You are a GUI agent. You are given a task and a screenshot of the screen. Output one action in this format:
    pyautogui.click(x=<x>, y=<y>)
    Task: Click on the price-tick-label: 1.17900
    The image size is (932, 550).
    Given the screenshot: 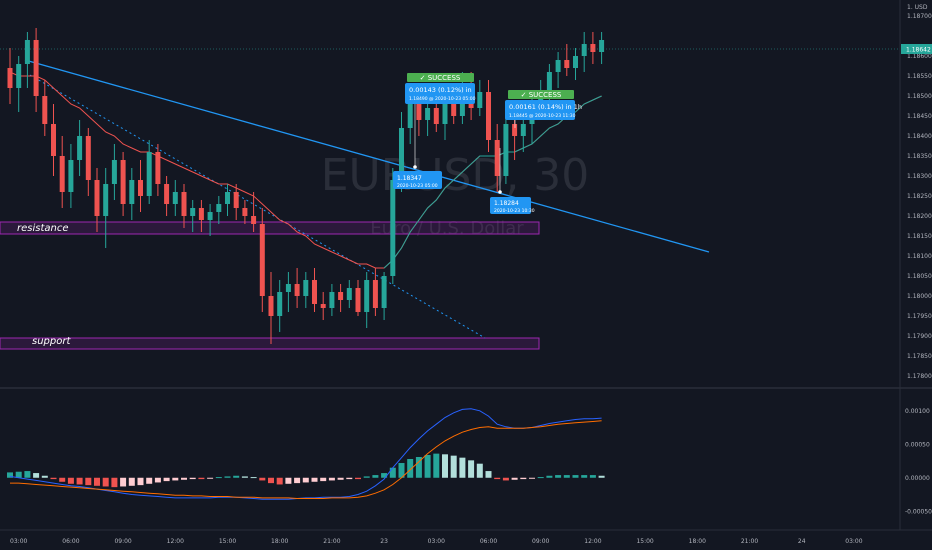 What is the action you would take?
    pyautogui.click(x=919, y=336)
    